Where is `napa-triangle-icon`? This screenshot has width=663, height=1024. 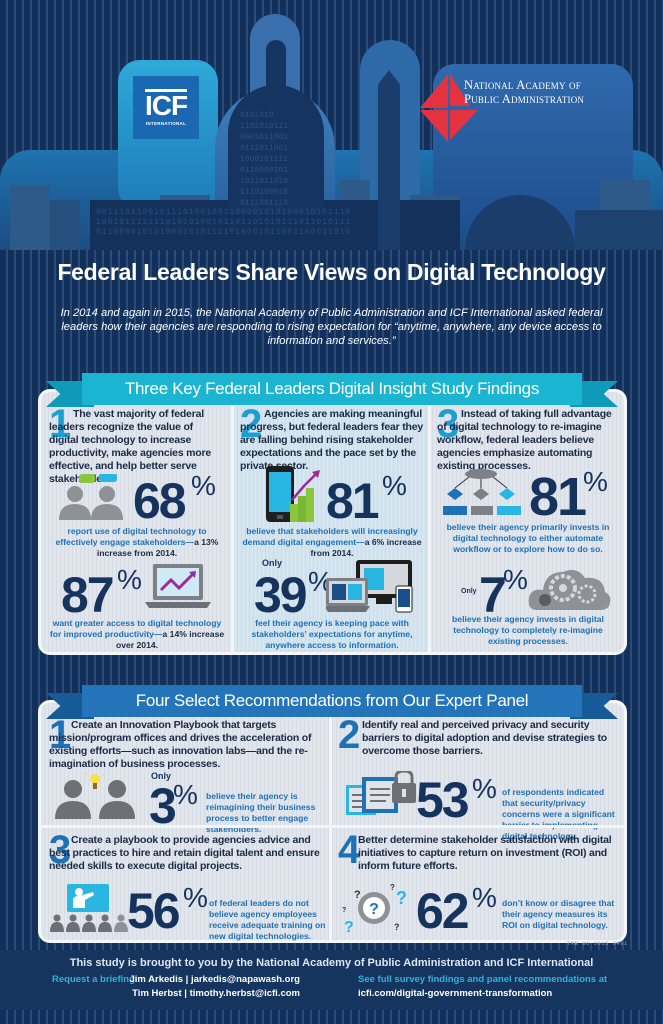 napa-triangle-icon is located at coordinates (449, 108).